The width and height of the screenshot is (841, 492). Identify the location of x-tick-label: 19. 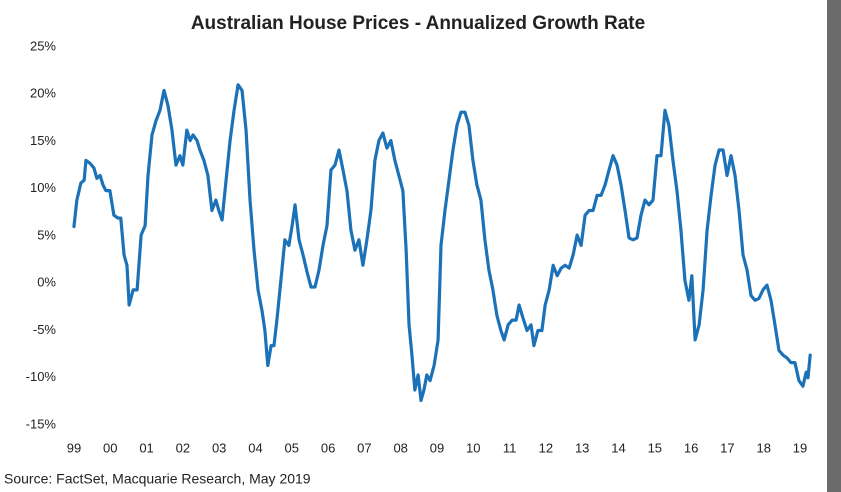
(800, 447).